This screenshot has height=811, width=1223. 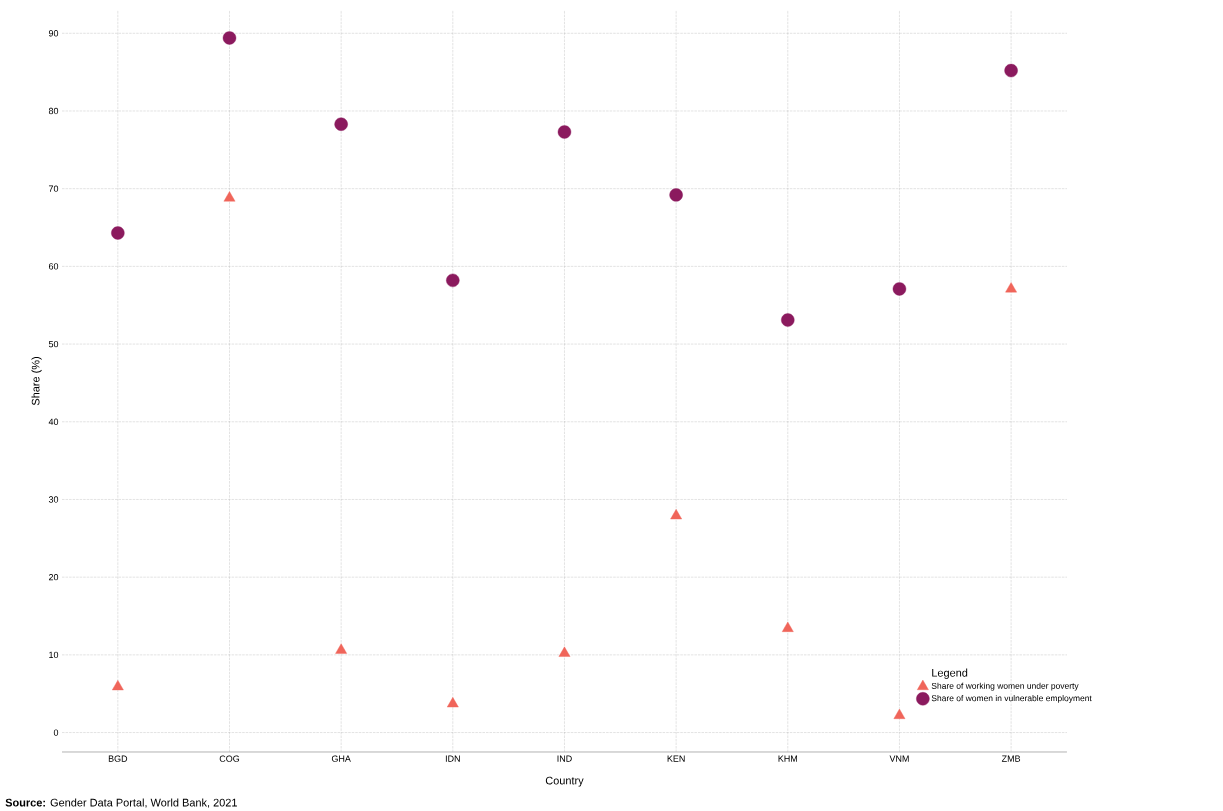 What do you see at coordinates (36, 381) in the screenshot?
I see `y-axis-title: Share (%)` at bounding box center [36, 381].